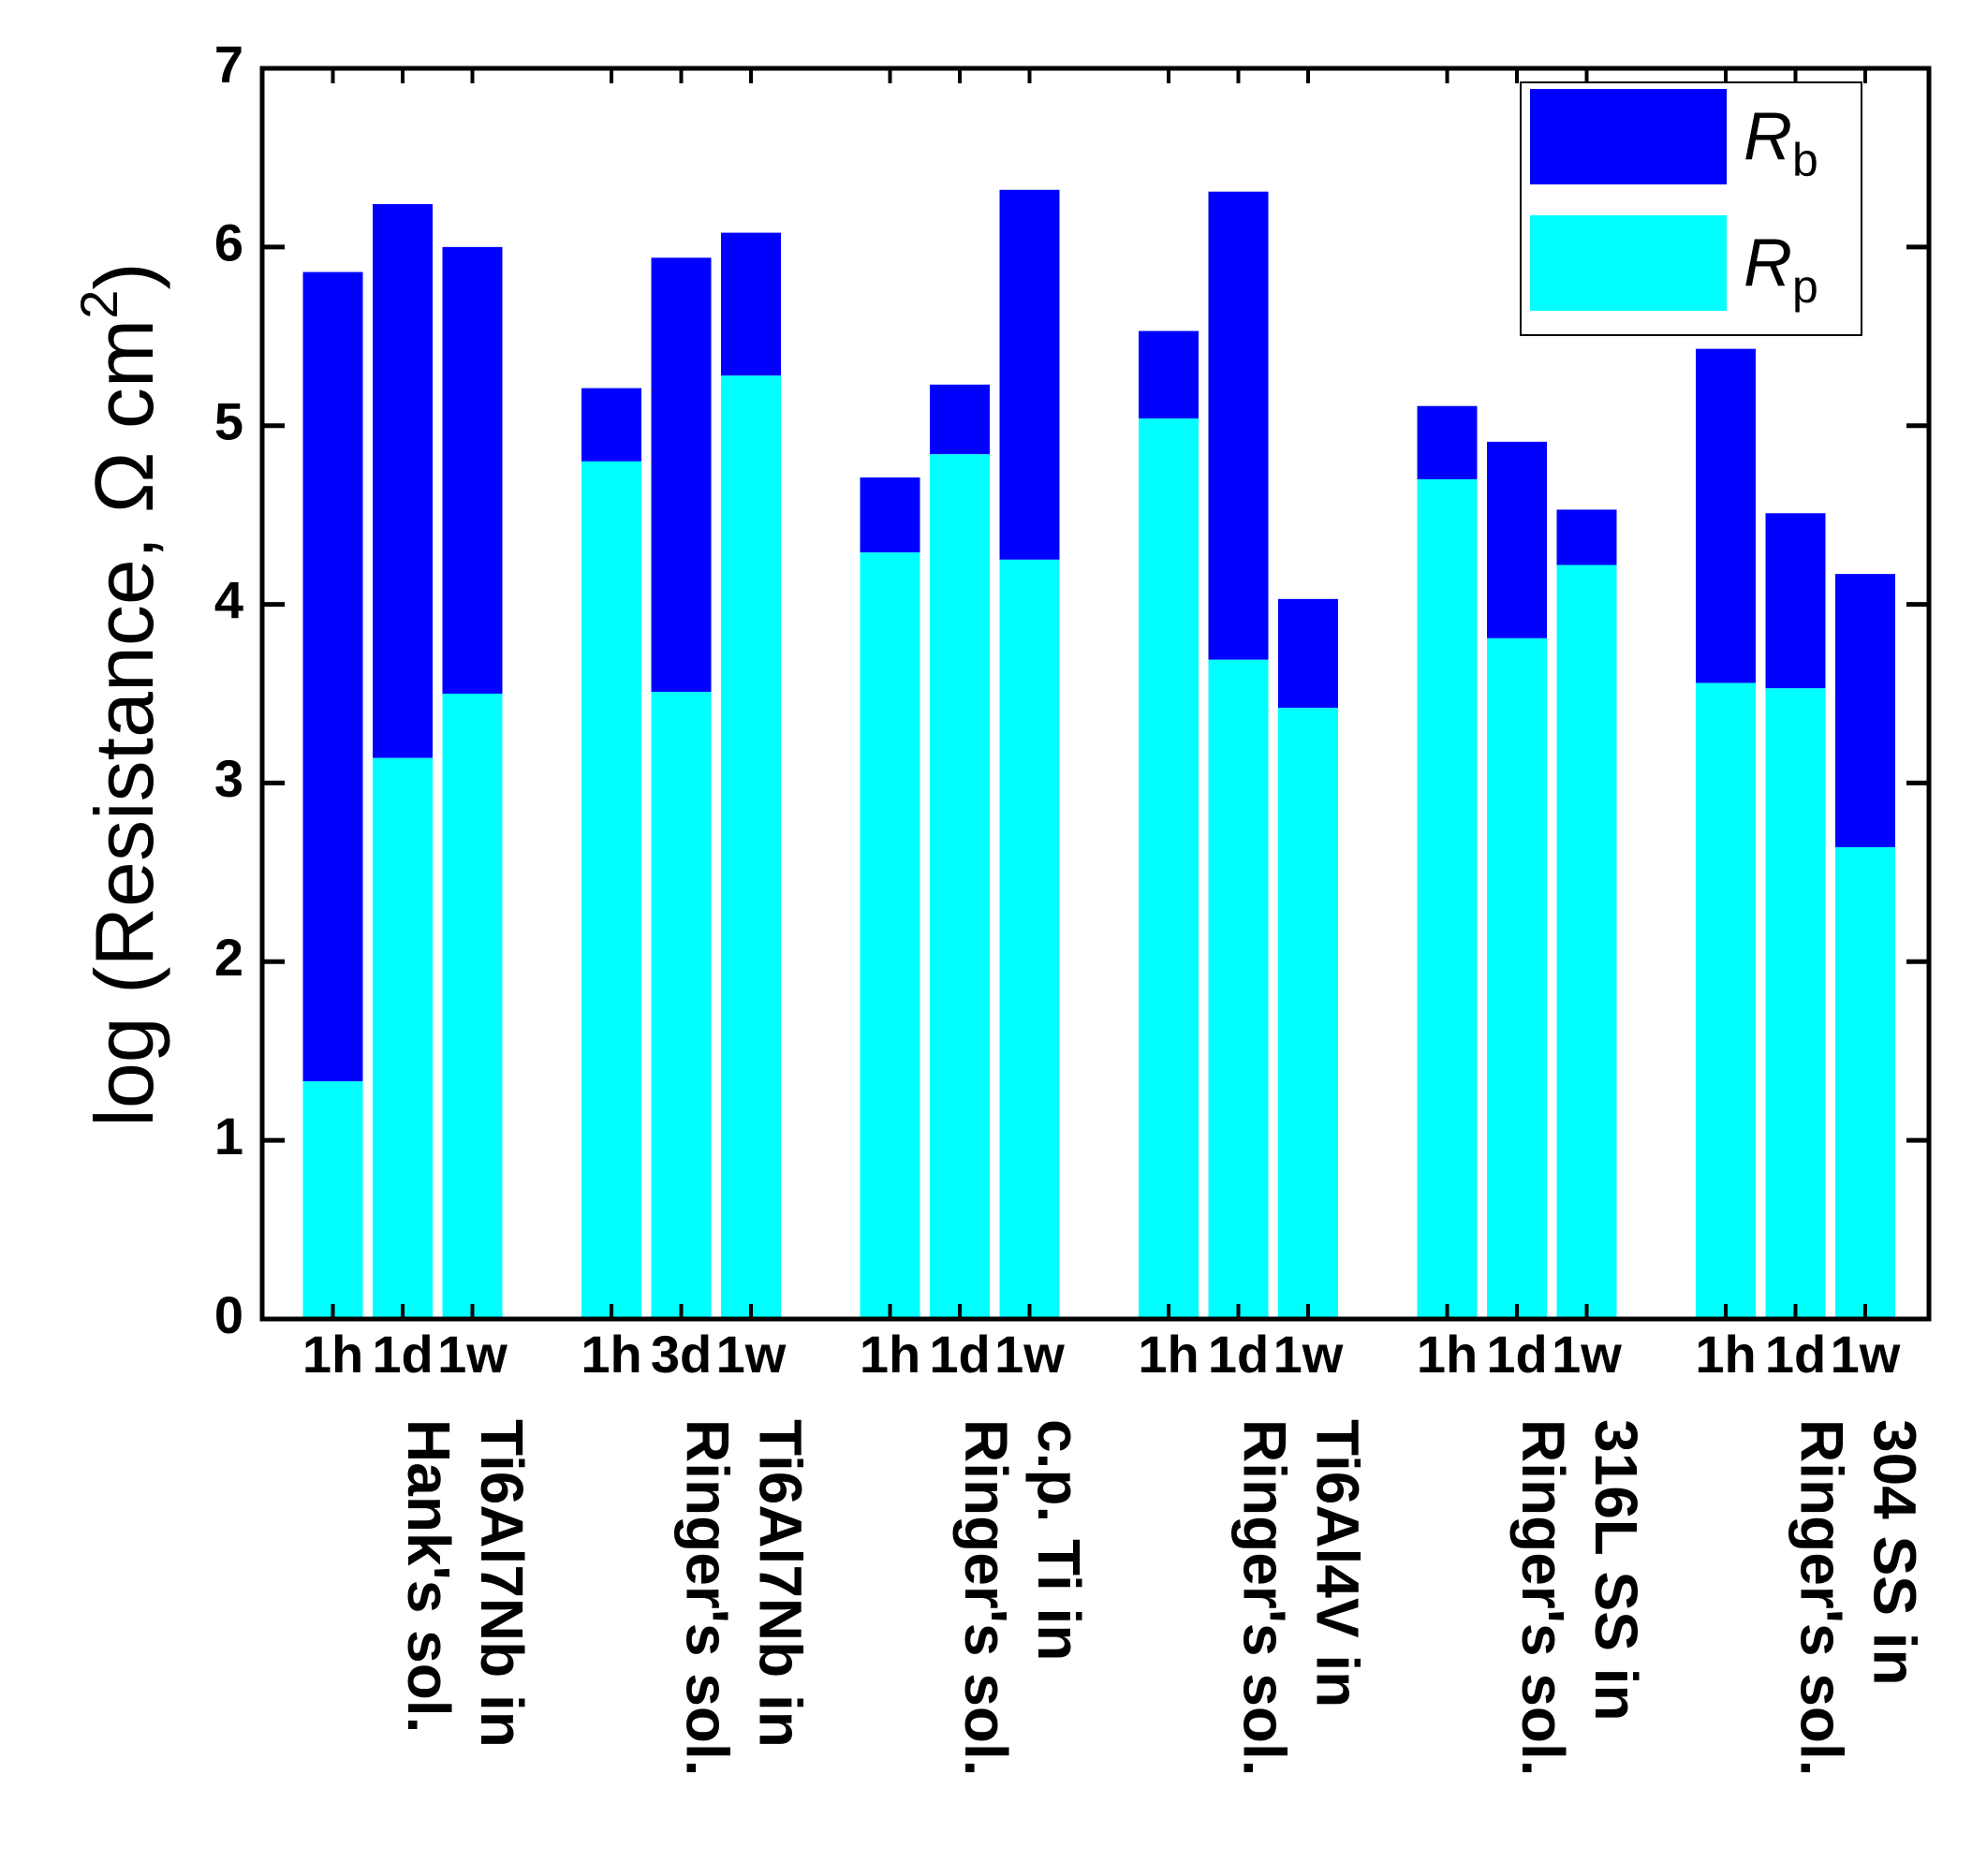 This screenshot has width=1972, height=1876. I want to click on y-axis-title-close: ), so click(124, 275).